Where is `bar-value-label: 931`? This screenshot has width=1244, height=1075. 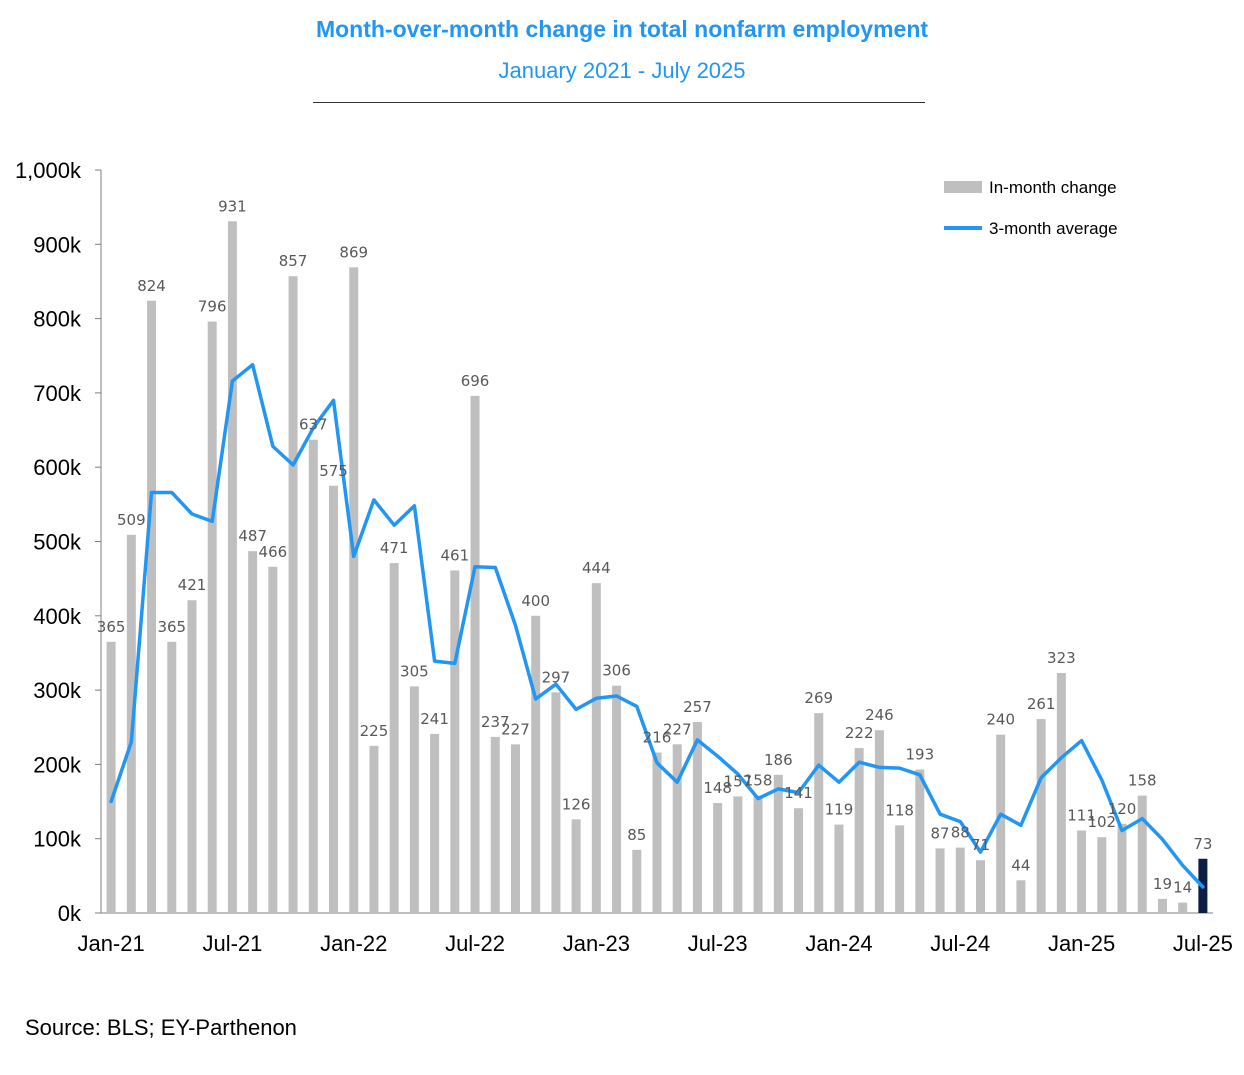
bar-value-label: 931 is located at coordinates (232, 206).